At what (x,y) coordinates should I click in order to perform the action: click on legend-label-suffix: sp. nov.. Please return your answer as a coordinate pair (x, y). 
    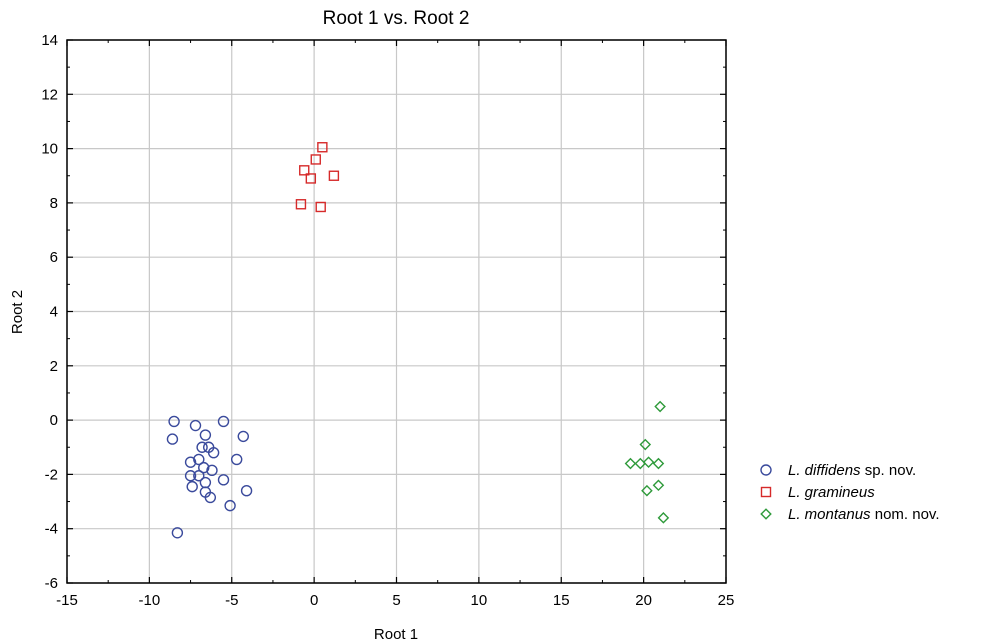
    Looking at the image, I should click on (889, 470).